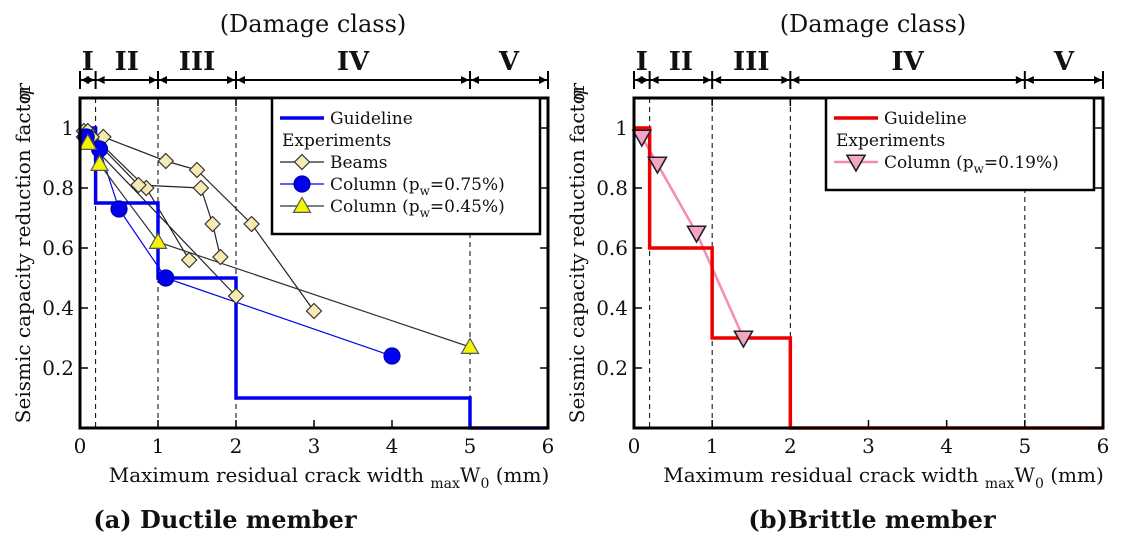 Image resolution: width=1122 pixels, height=542 pixels. What do you see at coordinates (467, 185) in the screenshot?
I see `legend-series-tail: =0.75%)` at bounding box center [467, 185].